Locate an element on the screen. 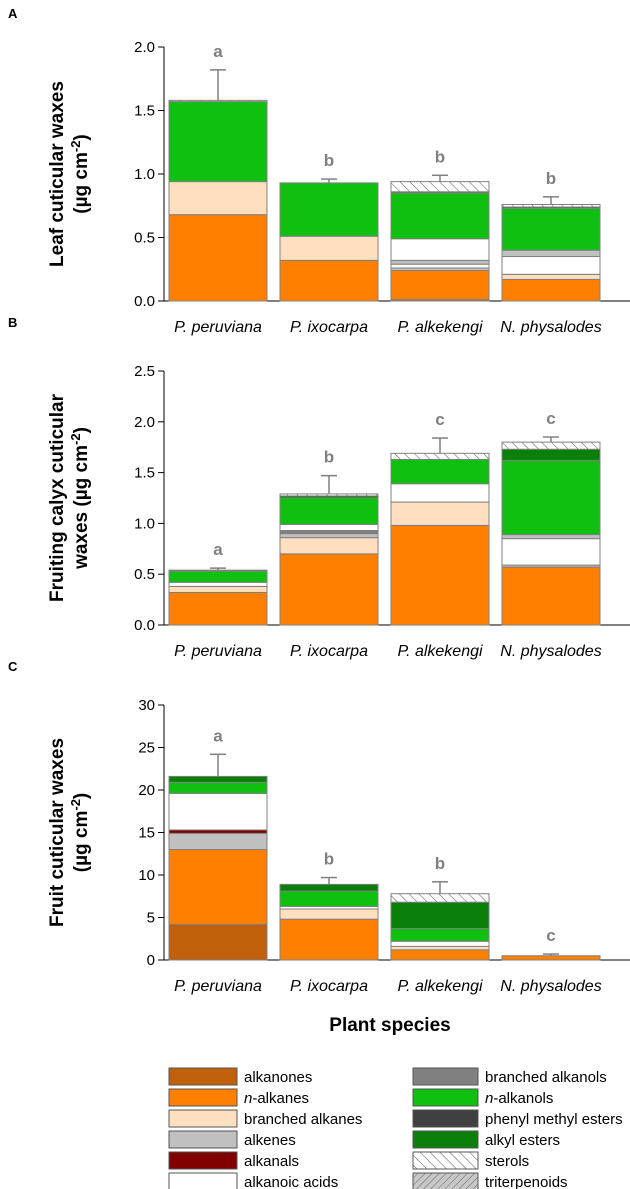  legend-label: branched alkanes is located at coordinates (303, 1119).